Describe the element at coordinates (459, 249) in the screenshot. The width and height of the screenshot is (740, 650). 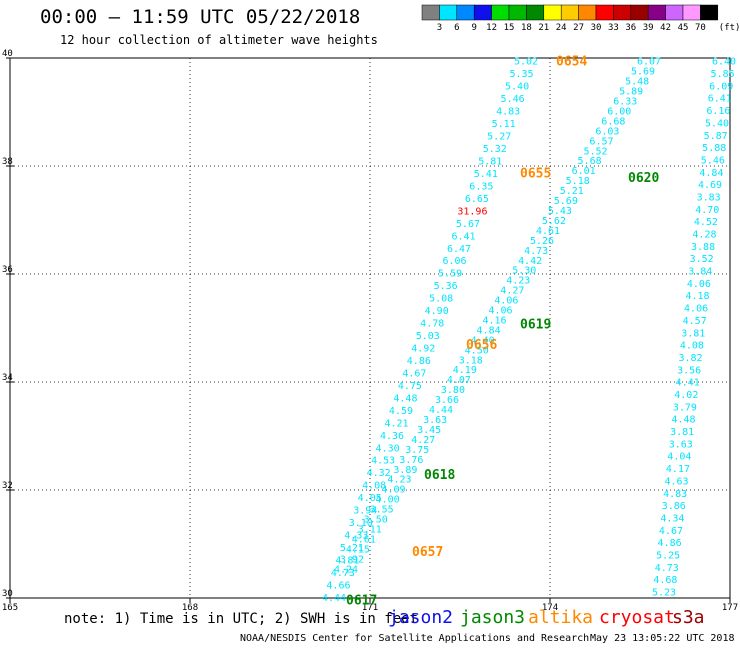
I see `swh-value: 6.47` at that location.